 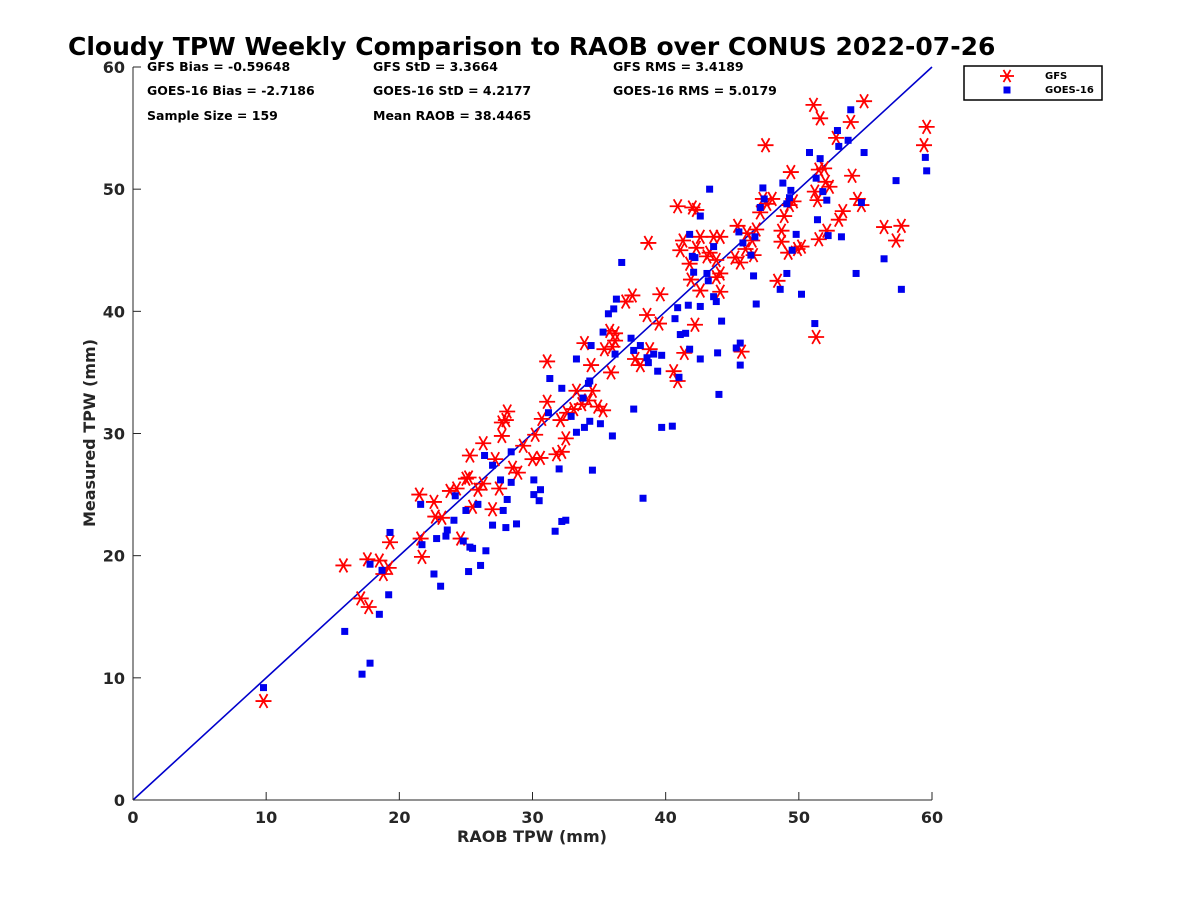 What do you see at coordinates (114, 189) in the screenshot?
I see `y-tick-label: 50` at bounding box center [114, 189].